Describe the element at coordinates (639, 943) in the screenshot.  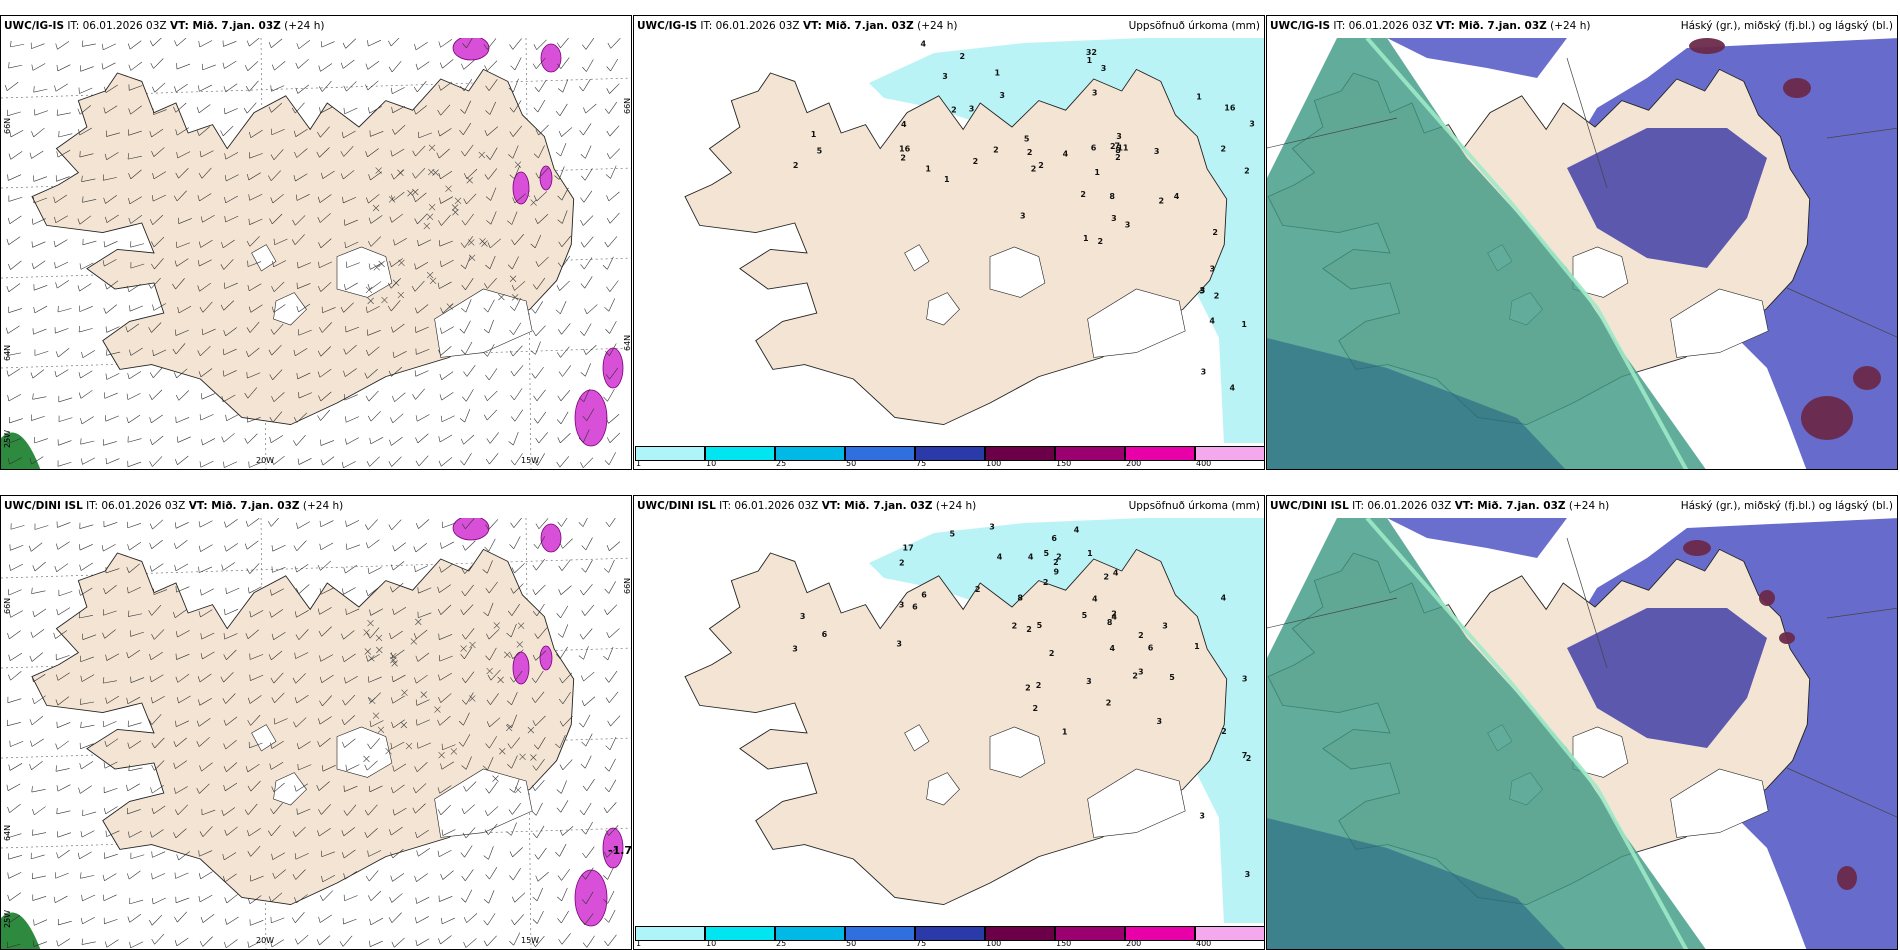
I see `colorbar-label: 1` at that location.